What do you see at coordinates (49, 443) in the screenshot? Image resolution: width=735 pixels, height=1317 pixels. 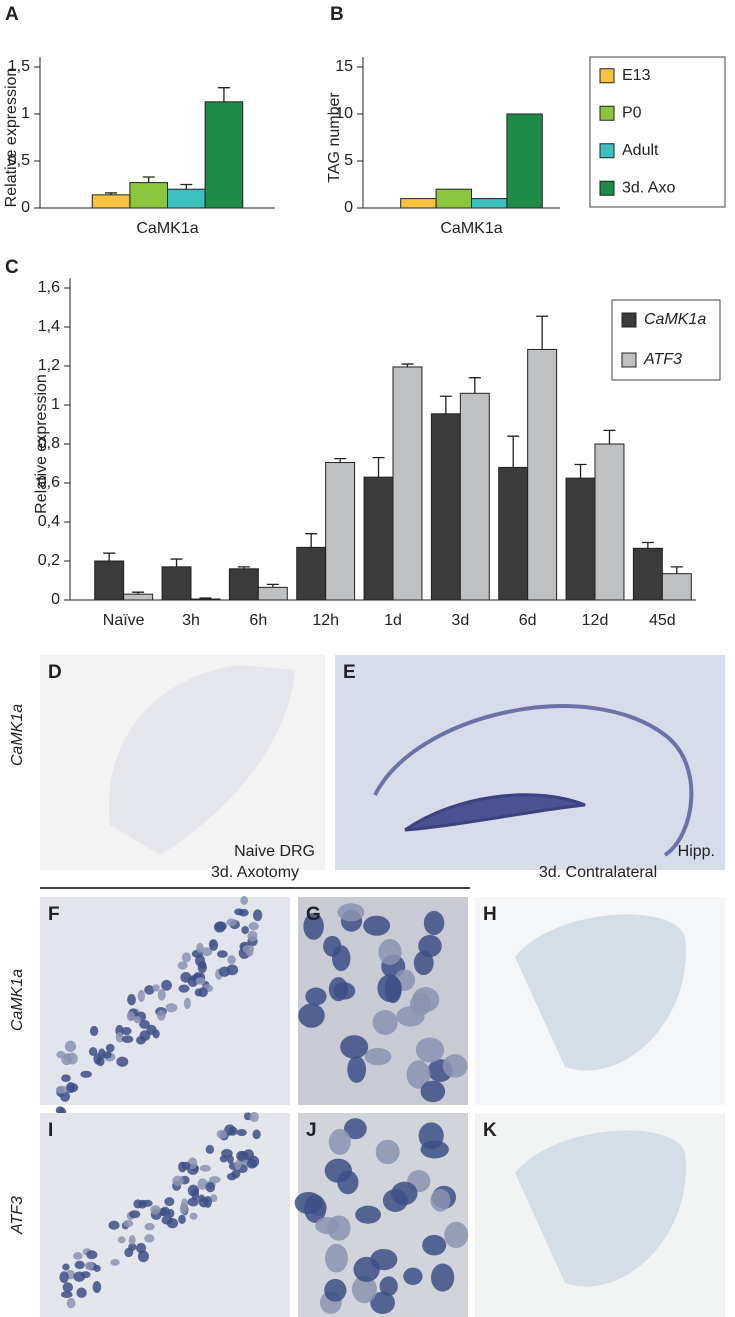 I see `y-tick-label: 0,8` at bounding box center [49, 443].